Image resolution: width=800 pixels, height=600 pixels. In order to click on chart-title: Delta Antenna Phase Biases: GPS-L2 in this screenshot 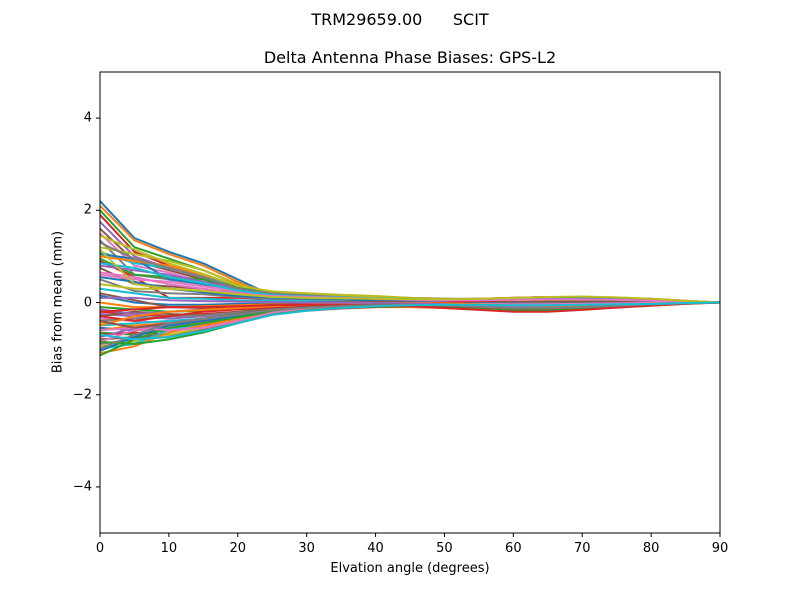, I will do `click(410, 57)`.